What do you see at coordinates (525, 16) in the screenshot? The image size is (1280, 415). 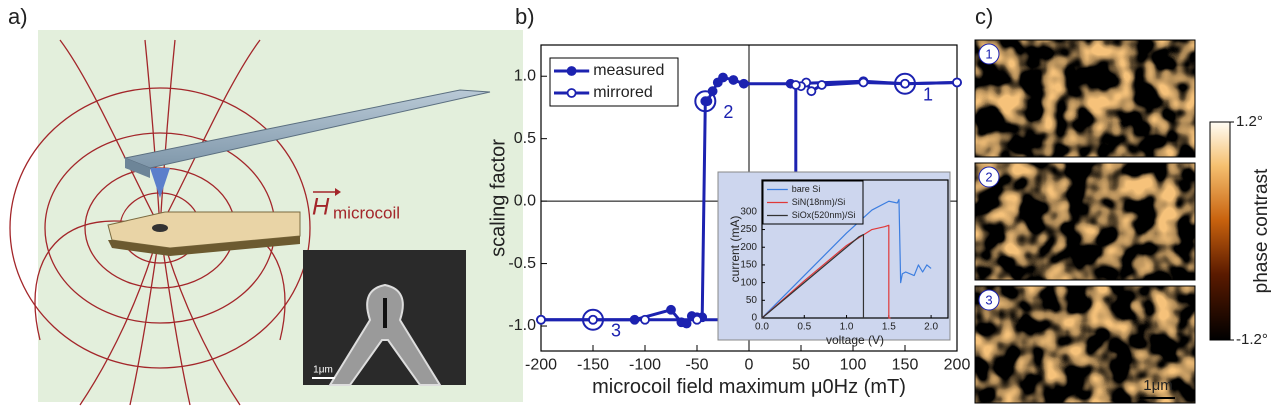 I see `panel-label: b)` at bounding box center [525, 16].